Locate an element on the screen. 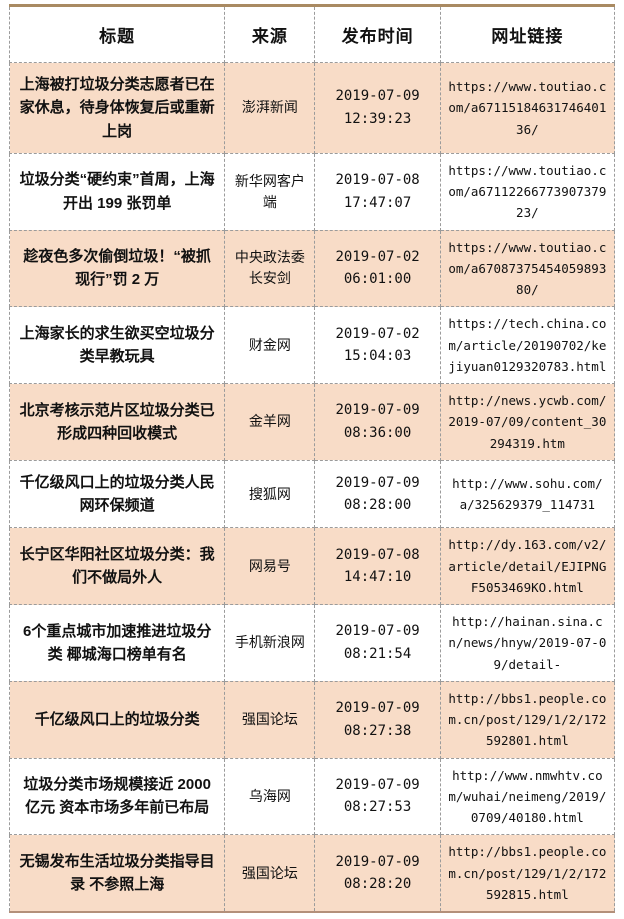 The height and width of the screenshot is (919, 624). news-title: 北京考核示范片区垃圾分类已形成四种回收模式 is located at coordinates (117, 422).